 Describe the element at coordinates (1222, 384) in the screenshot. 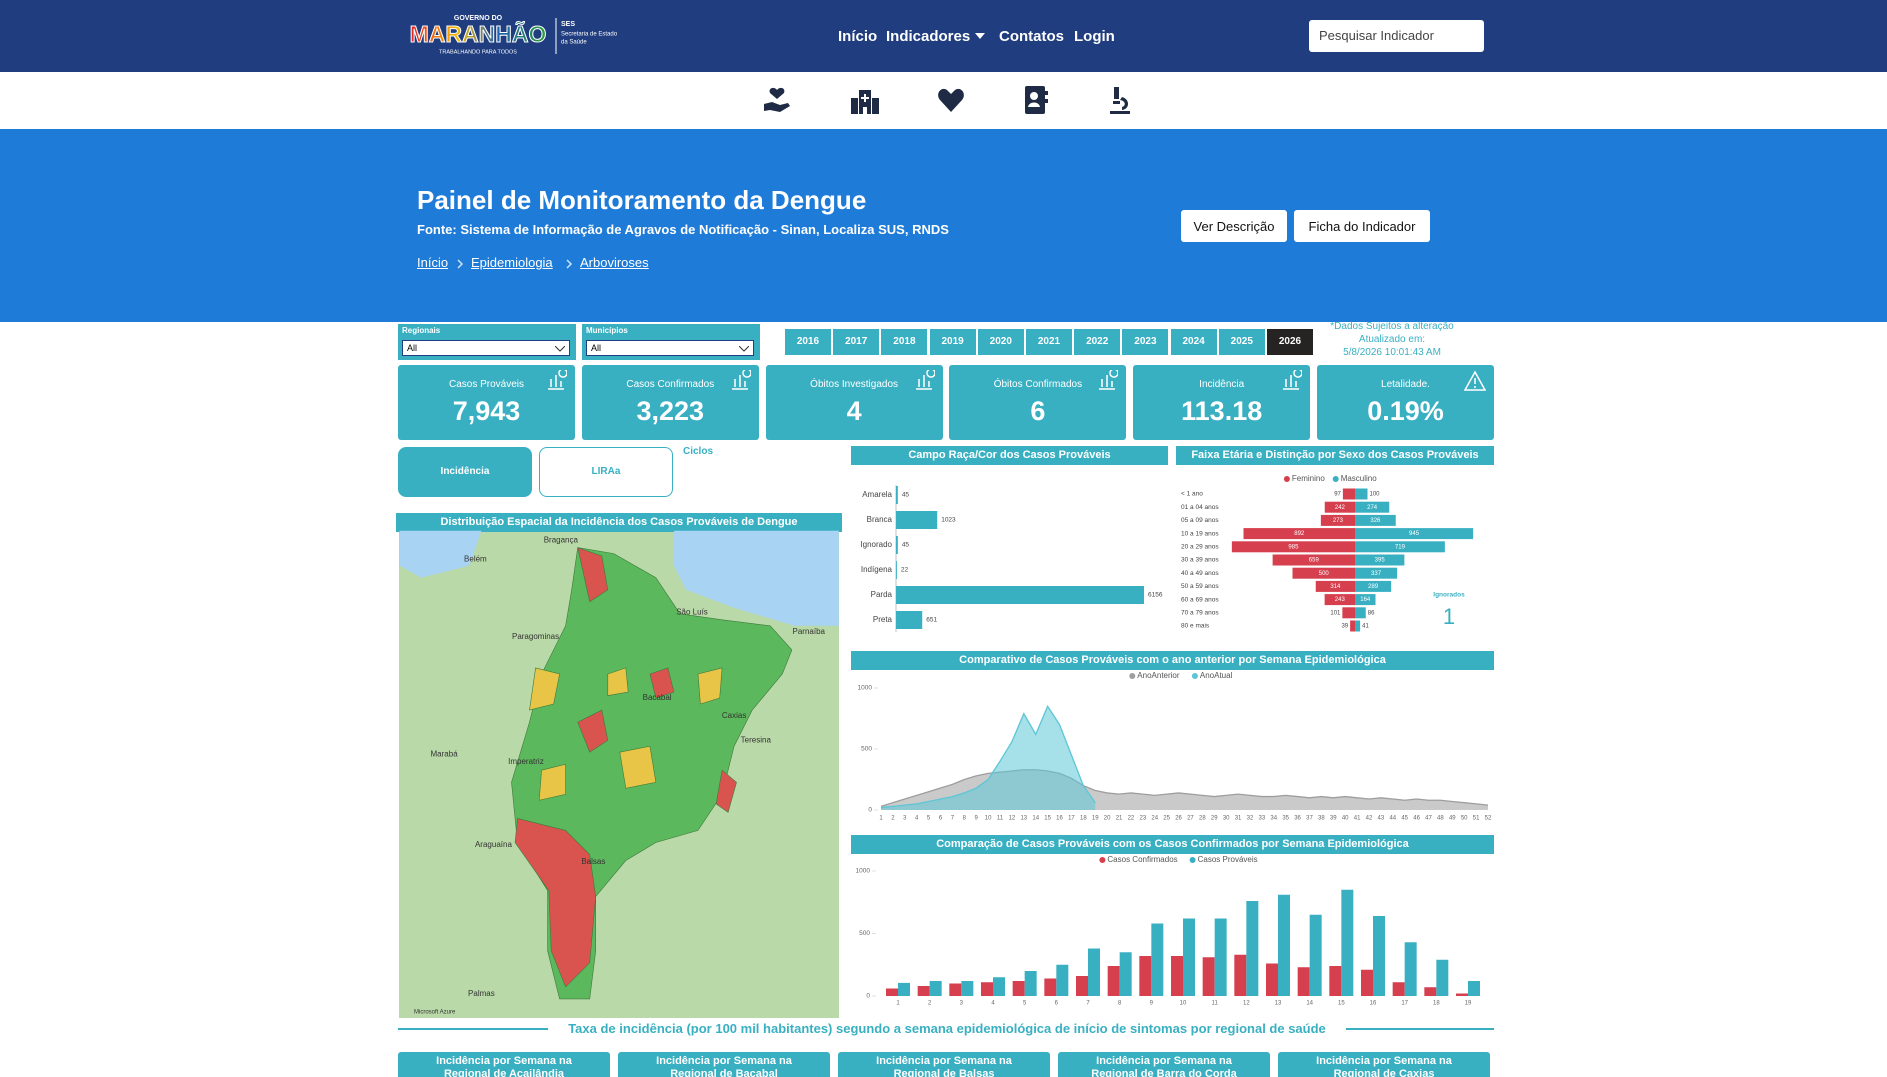

I see `kpi-label: Incidência` at that location.